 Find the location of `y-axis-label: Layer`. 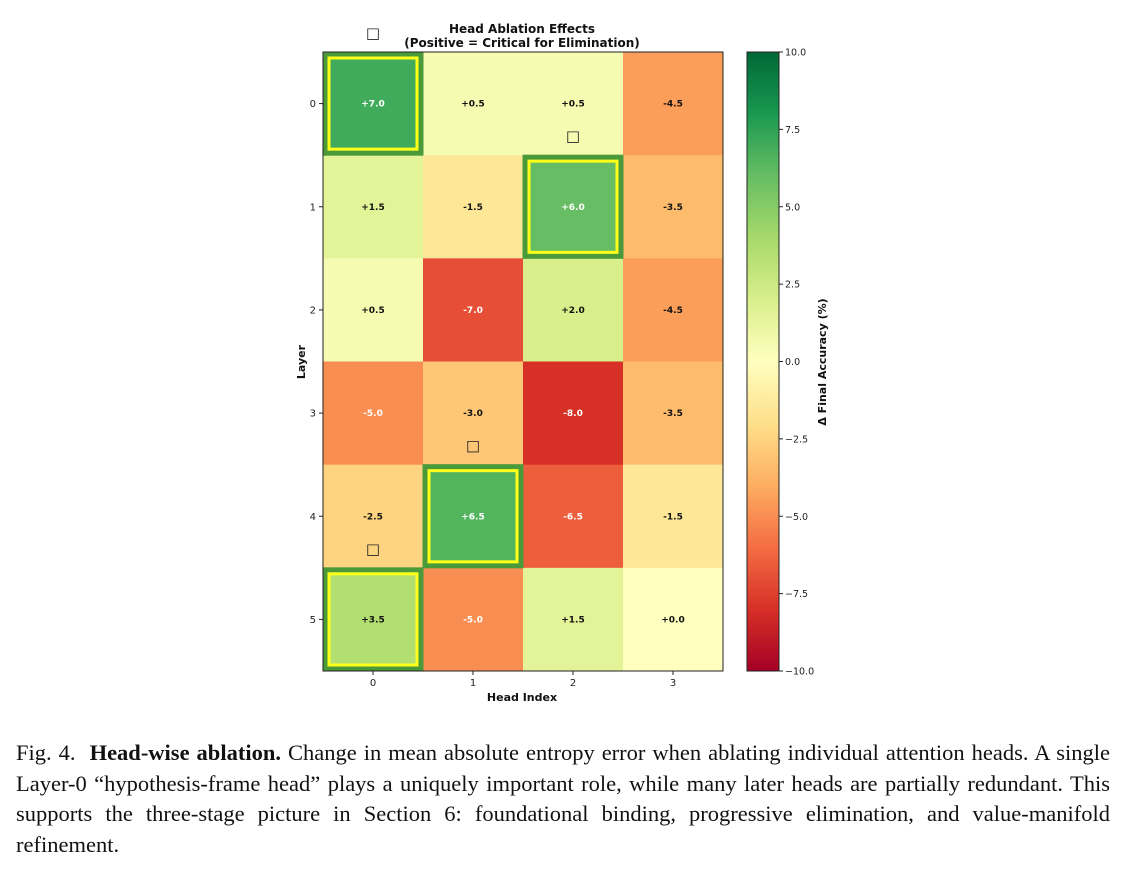

y-axis-label: Layer is located at coordinates (301, 361).